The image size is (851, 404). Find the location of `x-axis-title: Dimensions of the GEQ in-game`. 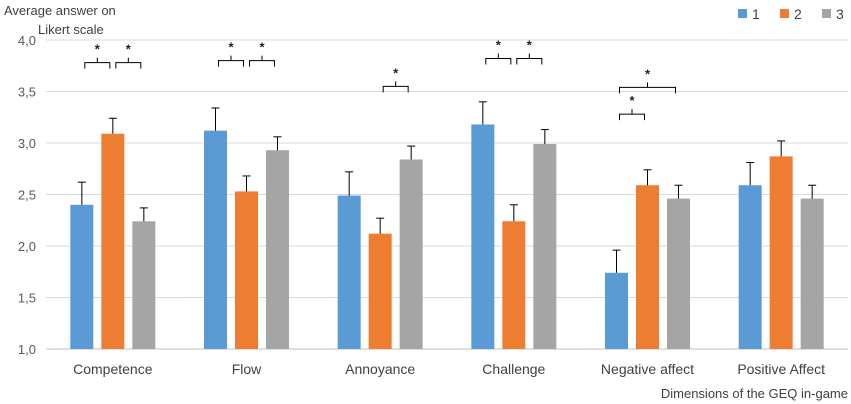

x-axis-title: Dimensions of the GEQ in-game is located at coordinates (754, 393).